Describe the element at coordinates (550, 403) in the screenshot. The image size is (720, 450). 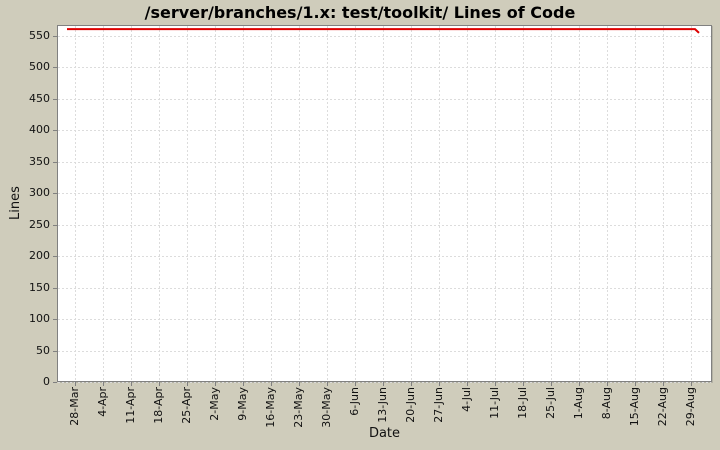
I see `x-tick-label: 25-Jul` at that location.